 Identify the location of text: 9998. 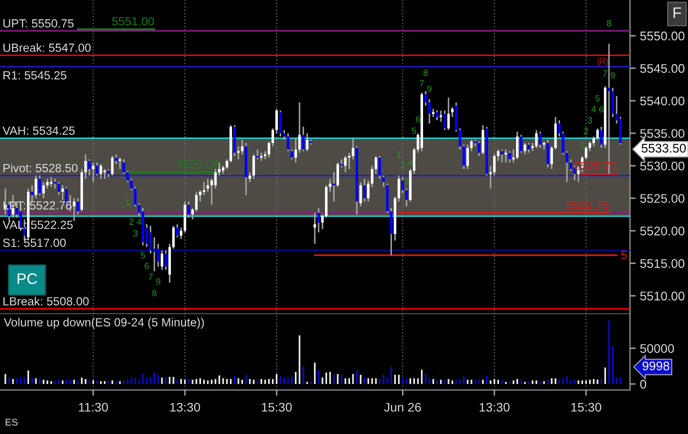
(656, 366).